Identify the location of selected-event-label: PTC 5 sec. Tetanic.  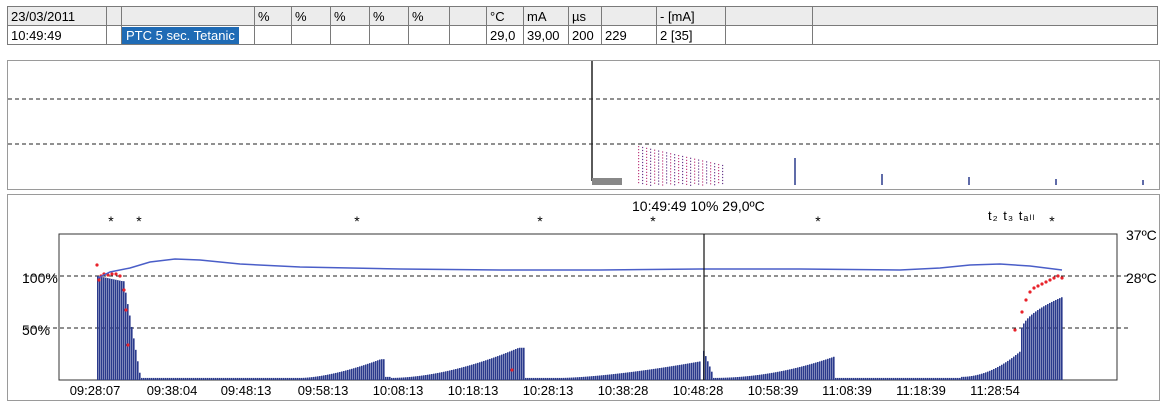
(180, 35).